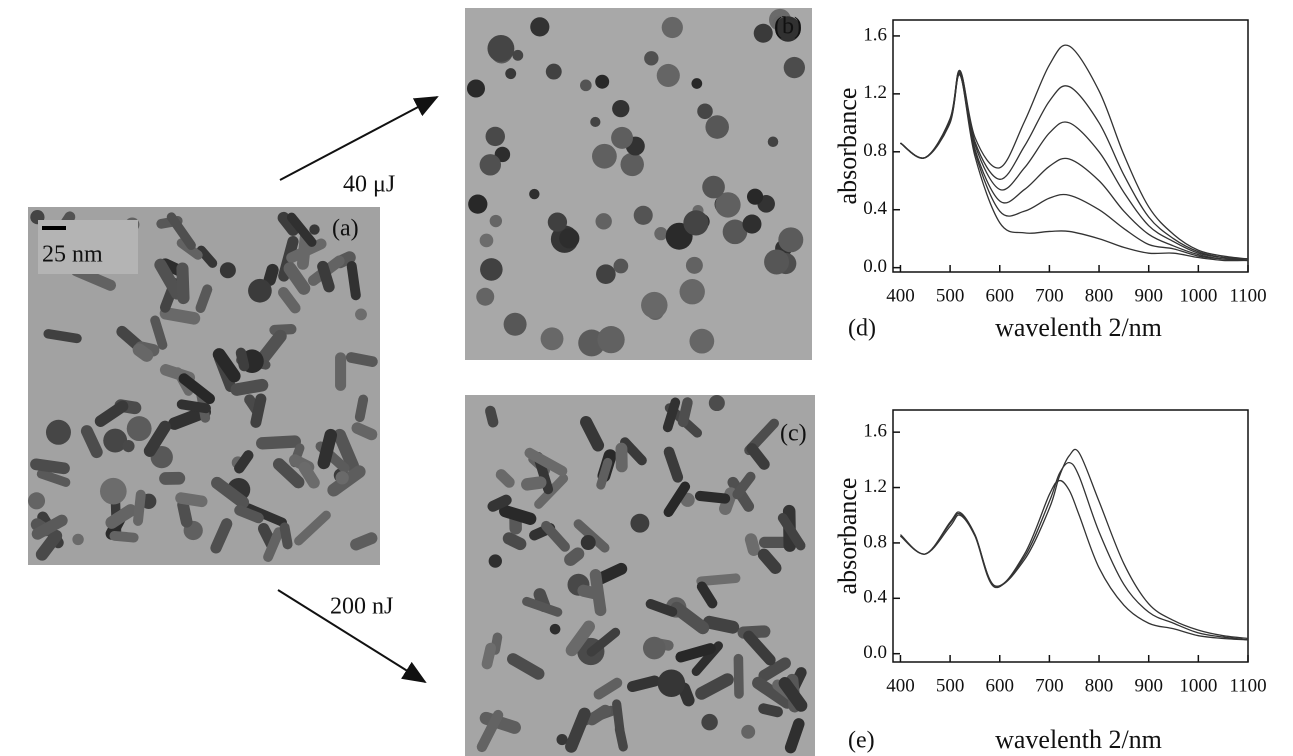 The image size is (1293, 756). I want to click on arrow-label: 40 μJ, so click(369, 185).